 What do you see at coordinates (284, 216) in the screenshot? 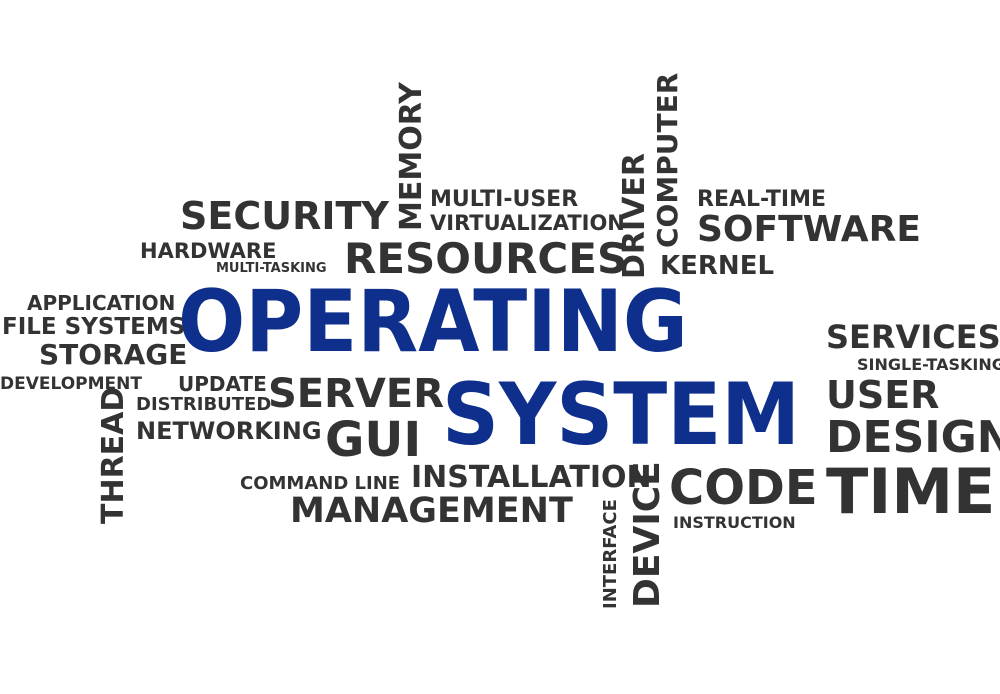
I see `word-security: SECURITY` at bounding box center [284, 216].